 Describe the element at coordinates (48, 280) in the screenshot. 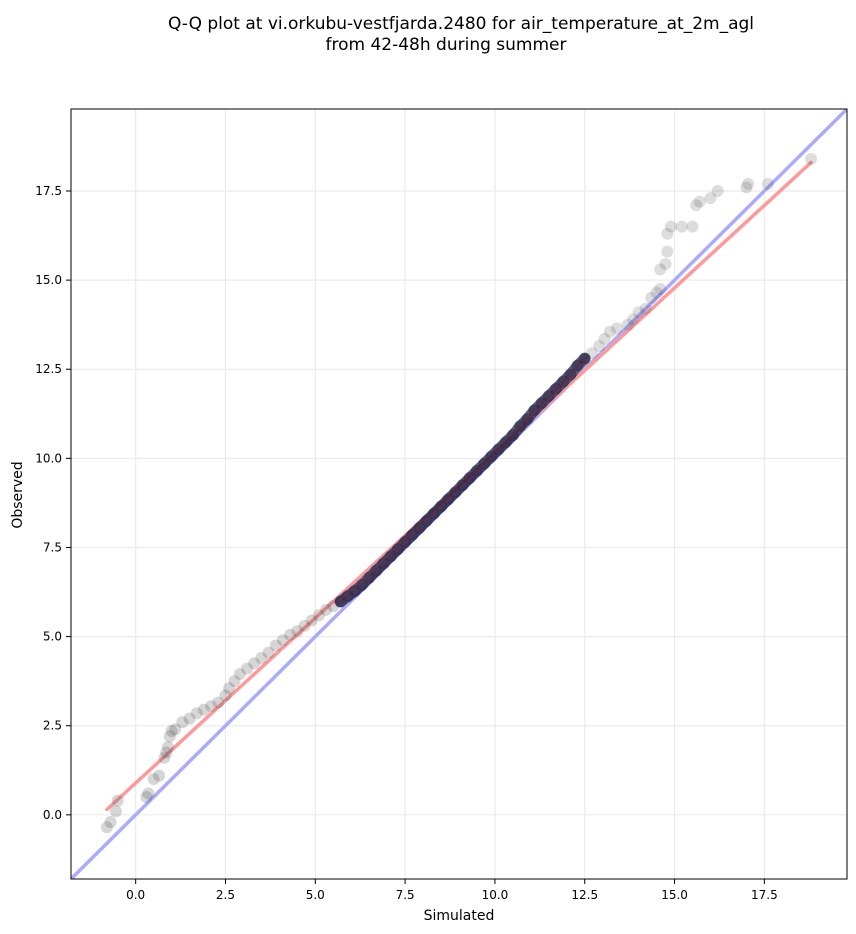

I see `y-tick-label: 15.0` at that location.